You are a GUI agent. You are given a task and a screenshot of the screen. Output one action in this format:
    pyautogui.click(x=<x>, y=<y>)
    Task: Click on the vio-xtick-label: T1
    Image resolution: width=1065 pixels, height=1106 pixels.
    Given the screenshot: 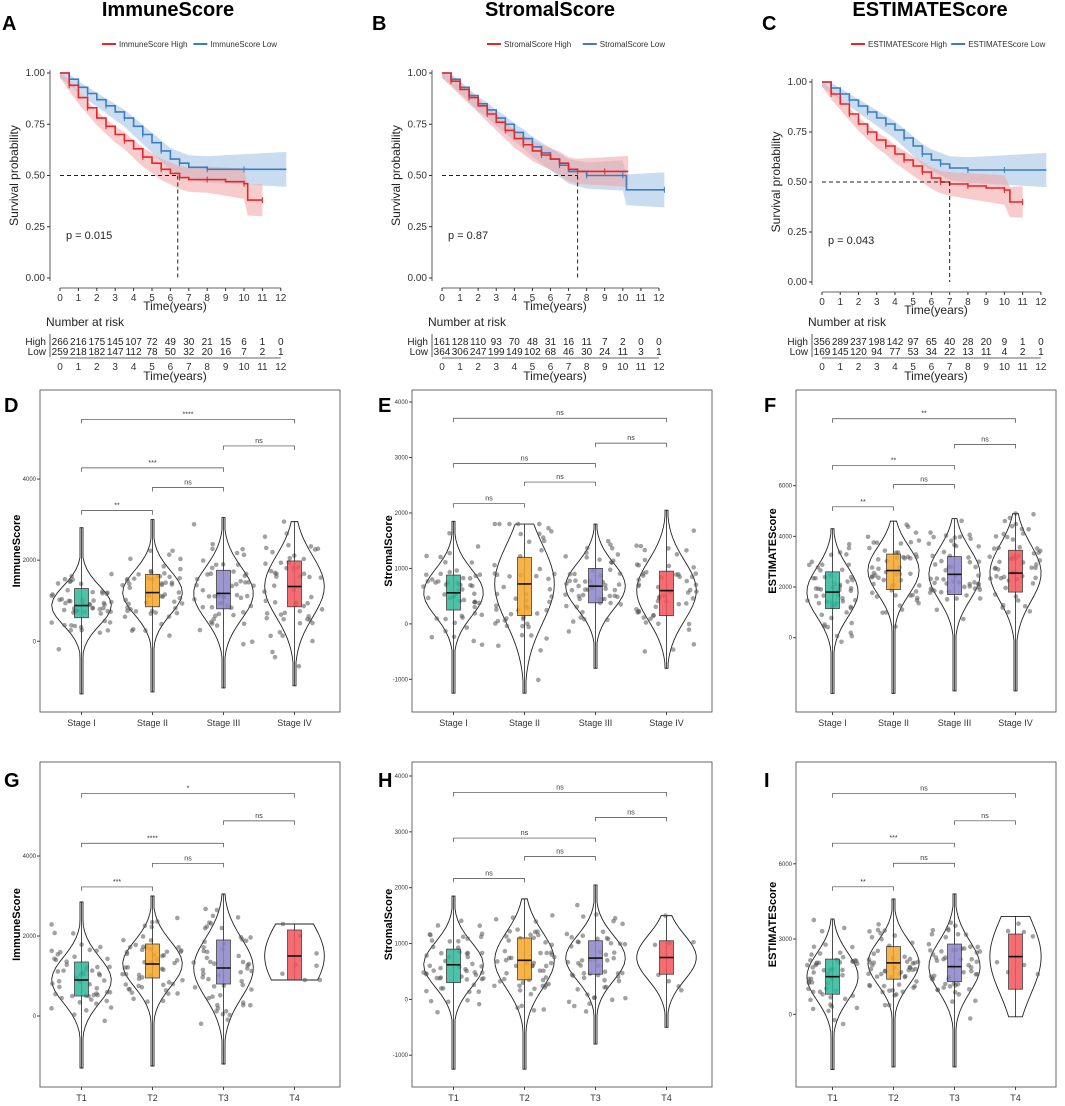 What is the action you would take?
    pyautogui.click(x=453, y=1098)
    